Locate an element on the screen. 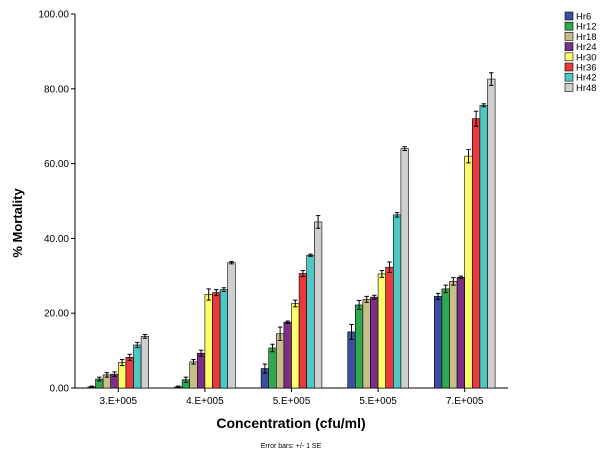 This screenshot has width=601, height=450. y-tick-label: 40.00 is located at coordinates (56, 239).